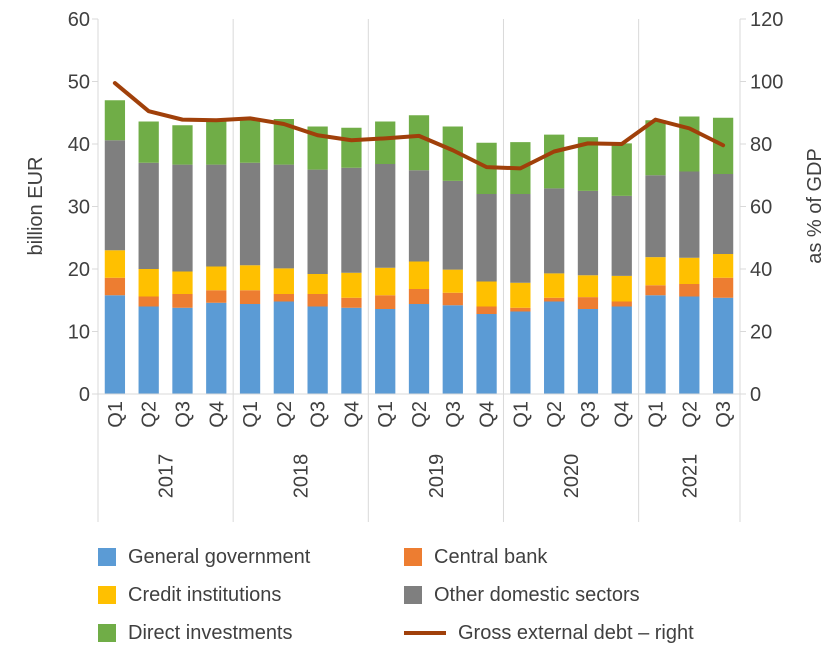 The height and width of the screenshot is (660, 840). Describe the element at coordinates (79, 333) in the screenshot. I see `y-tick-label: 10` at that location.